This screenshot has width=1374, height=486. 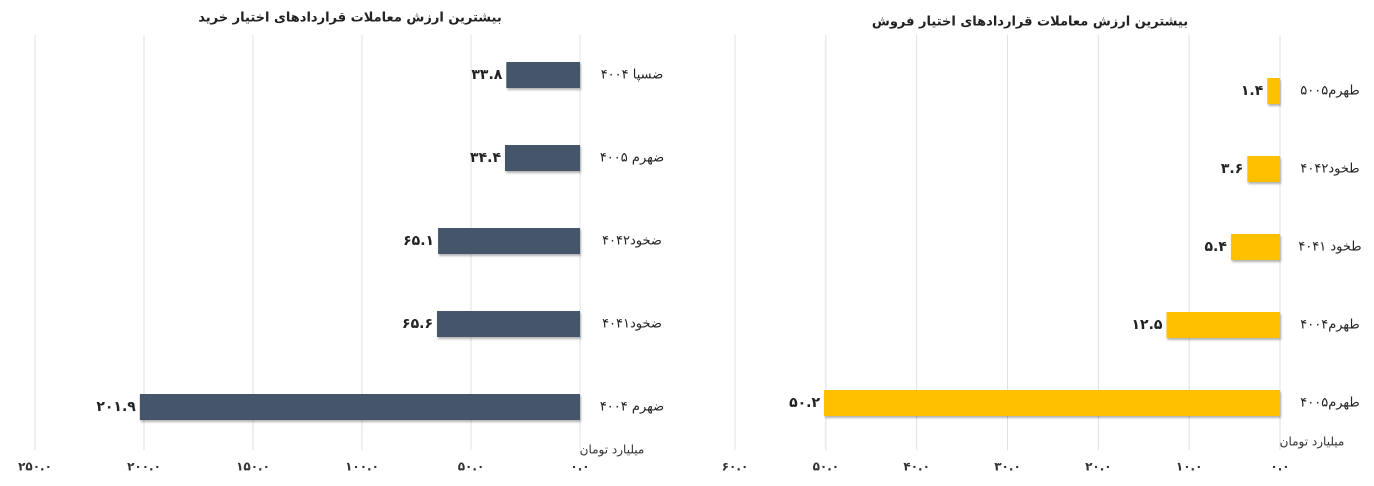 I want to click on value-label: ۳۳.۸, so click(x=486, y=75).